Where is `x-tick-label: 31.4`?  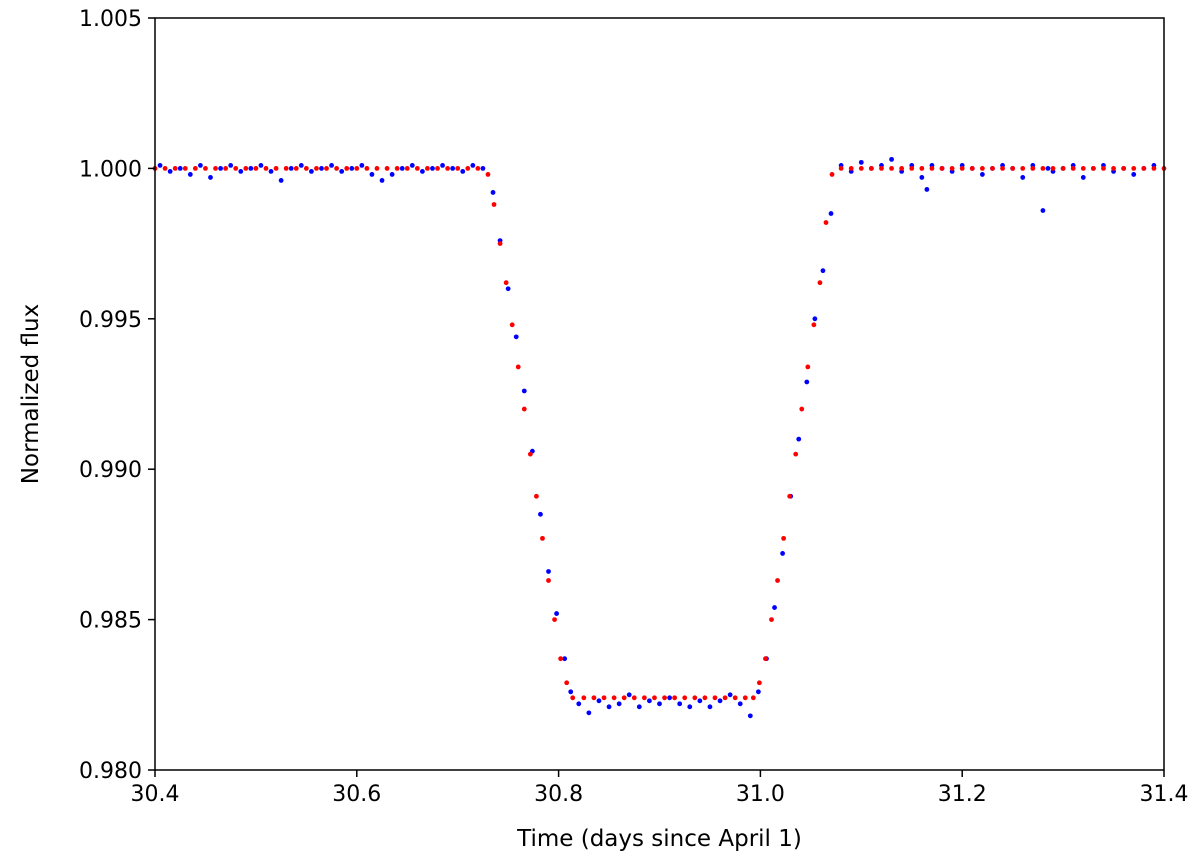
x-tick-label: 31.4 is located at coordinates (1164, 794).